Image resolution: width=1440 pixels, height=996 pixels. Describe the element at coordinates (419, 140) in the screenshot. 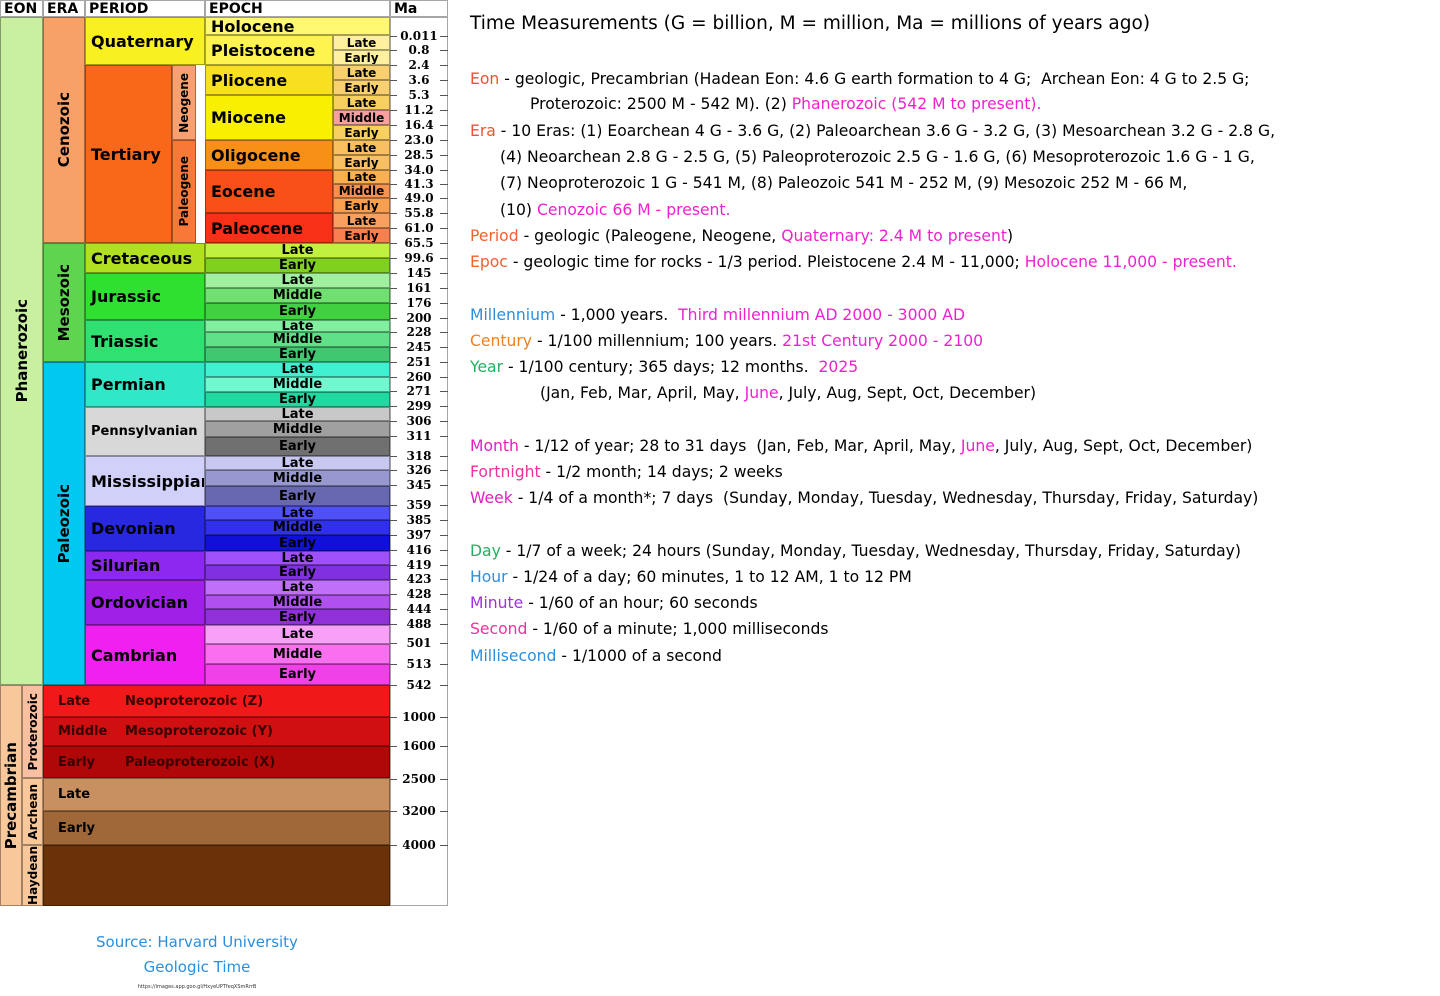

I see `ma-label: 23.0` at that location.